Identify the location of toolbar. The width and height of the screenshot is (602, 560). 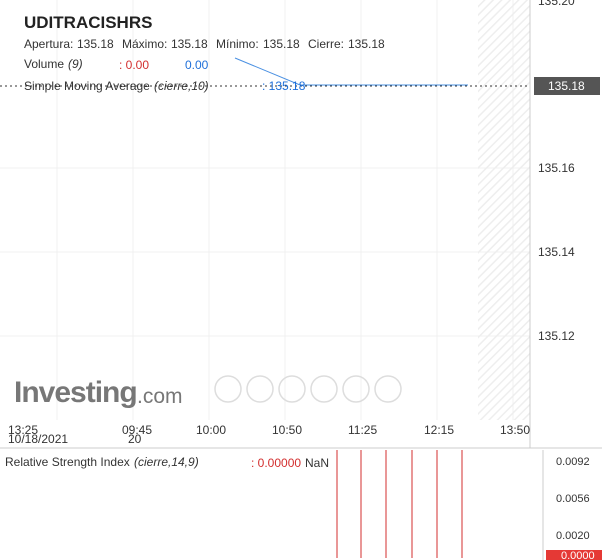
(308, 389).